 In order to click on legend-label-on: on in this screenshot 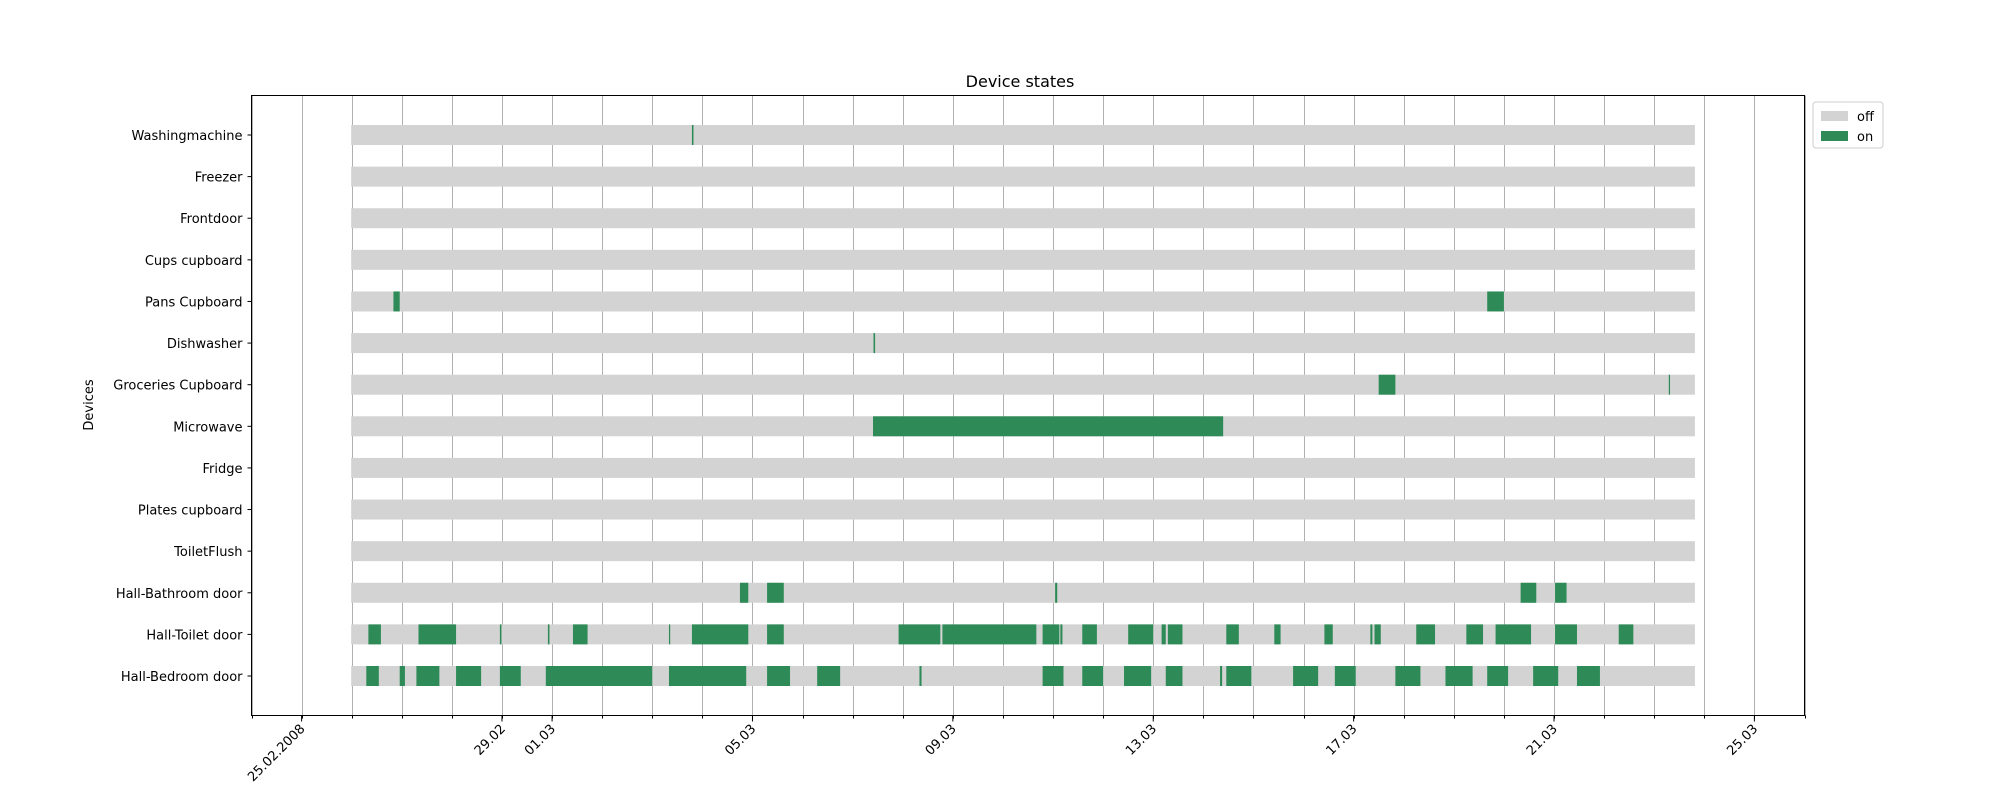, I will do `click(1865, 137)`.